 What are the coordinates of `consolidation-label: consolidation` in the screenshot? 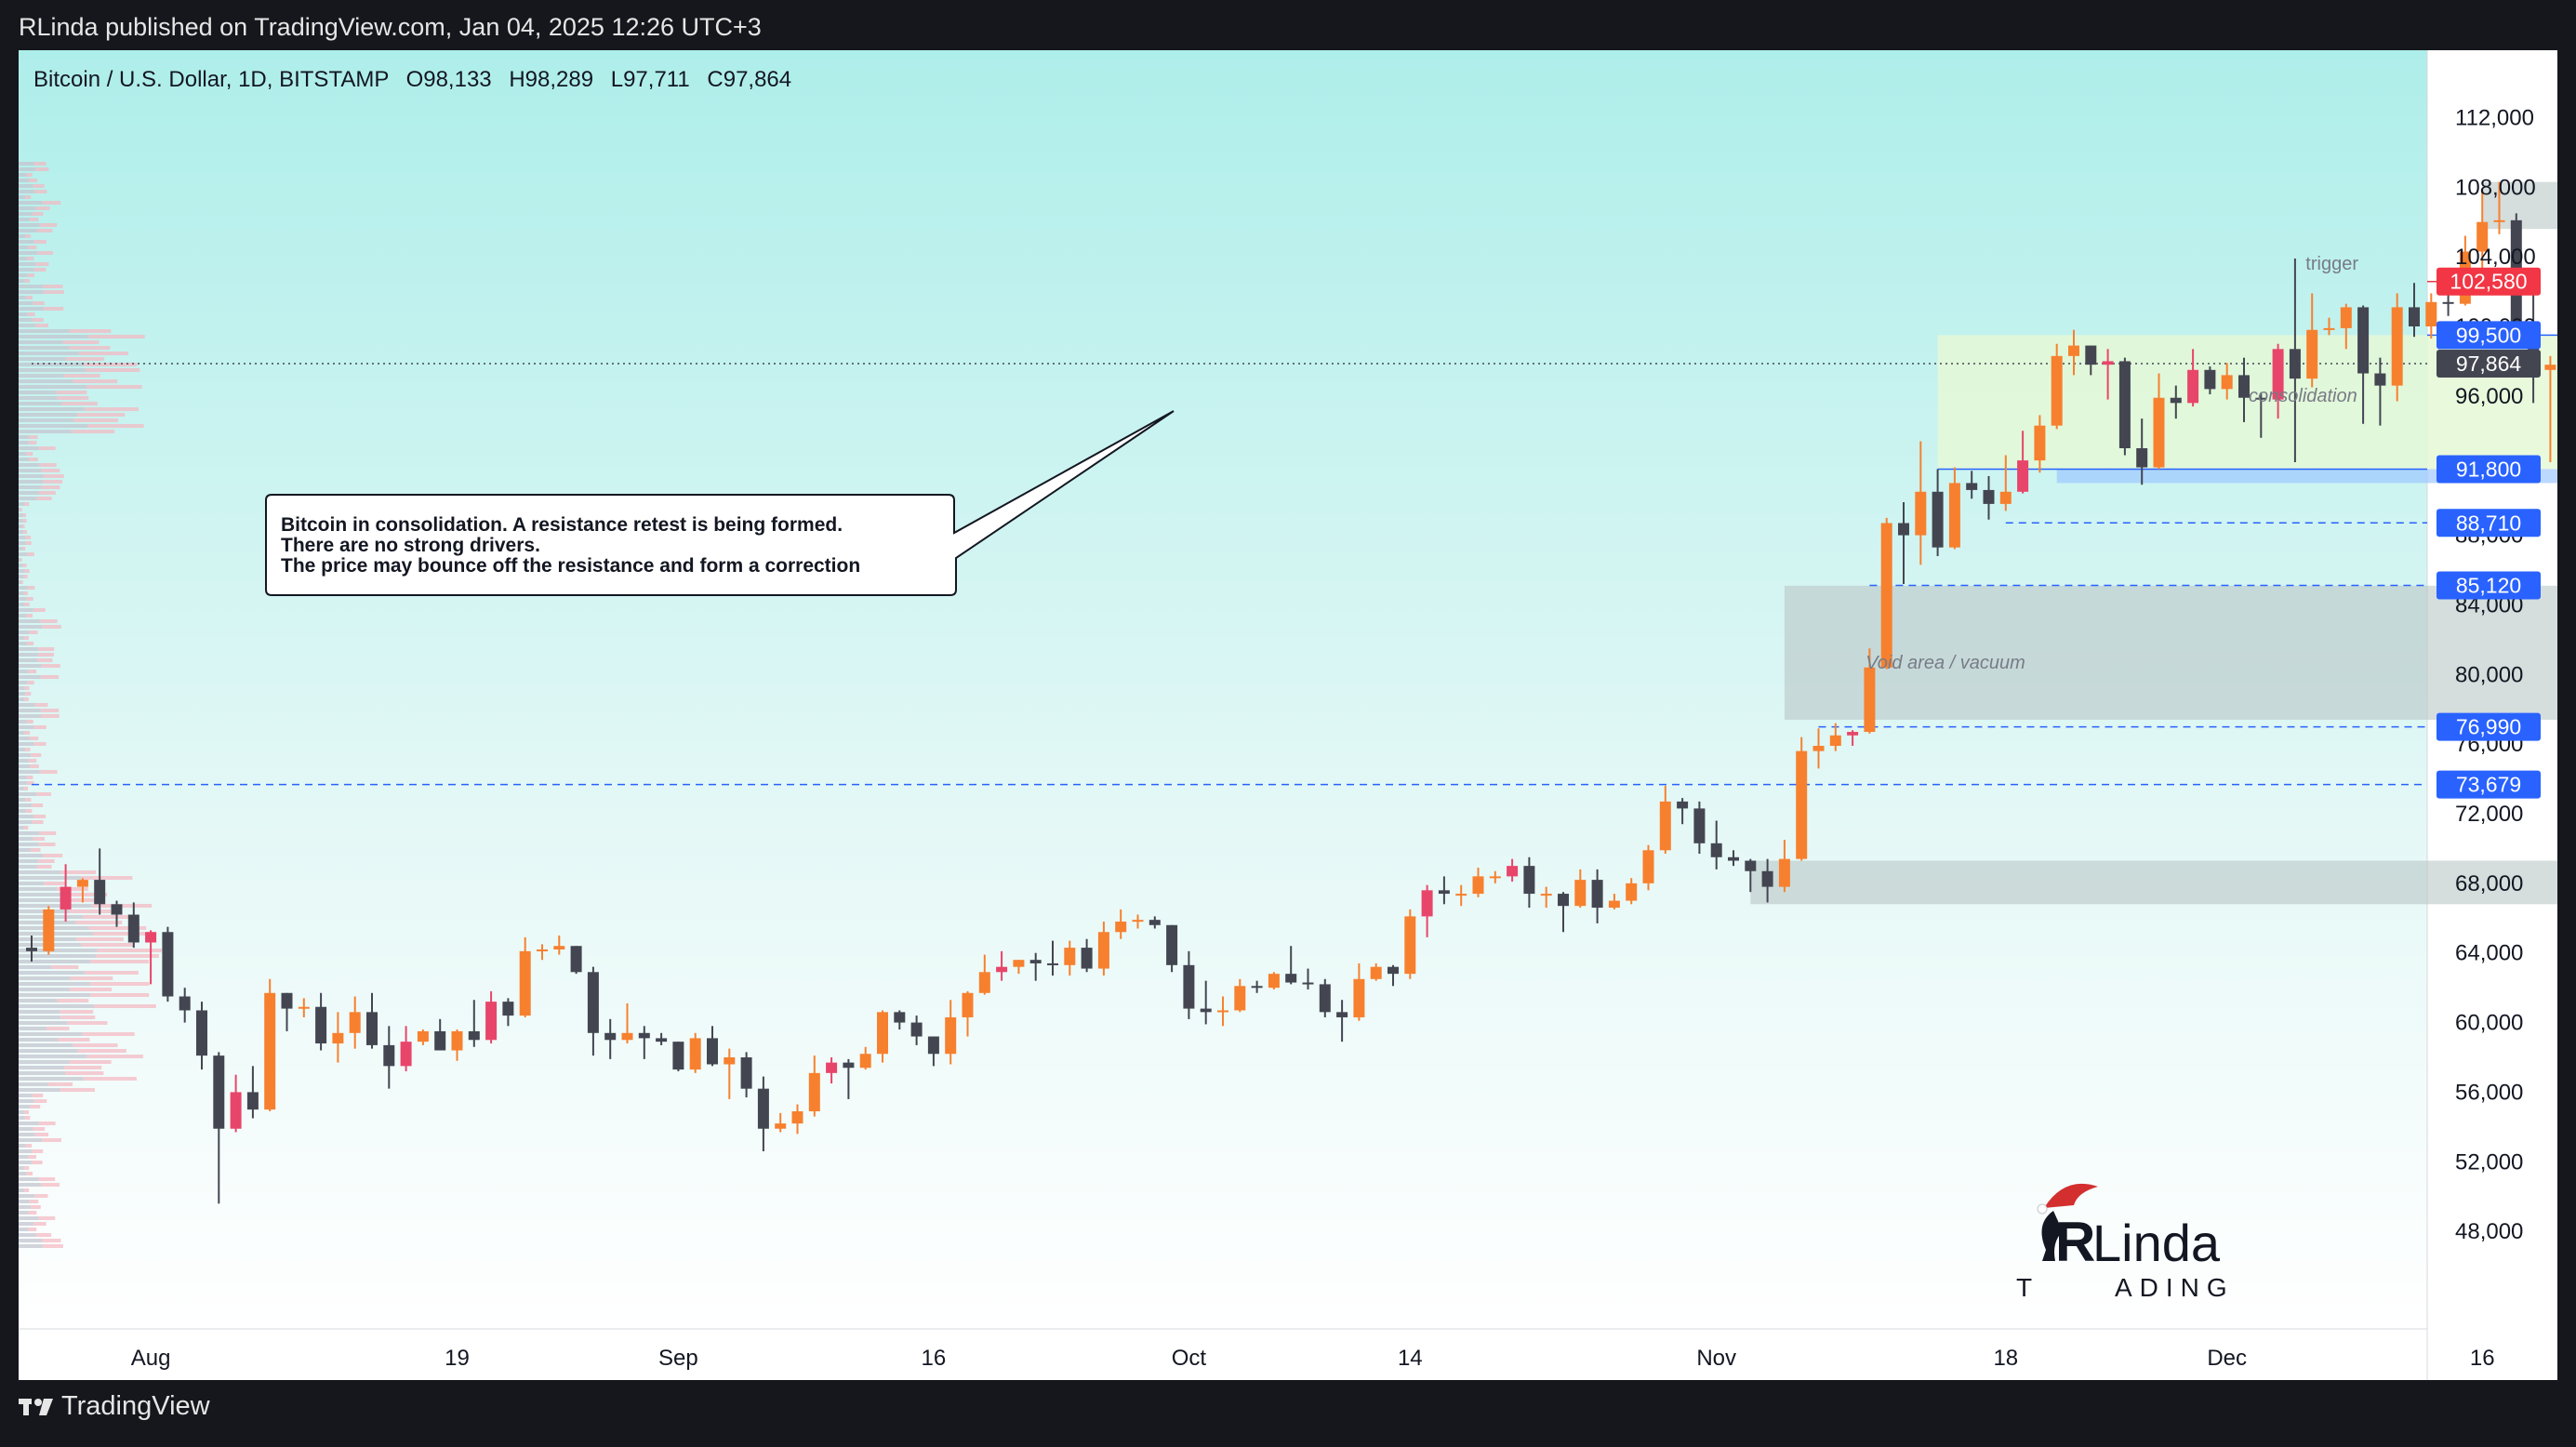 It's located at (2303, 396).